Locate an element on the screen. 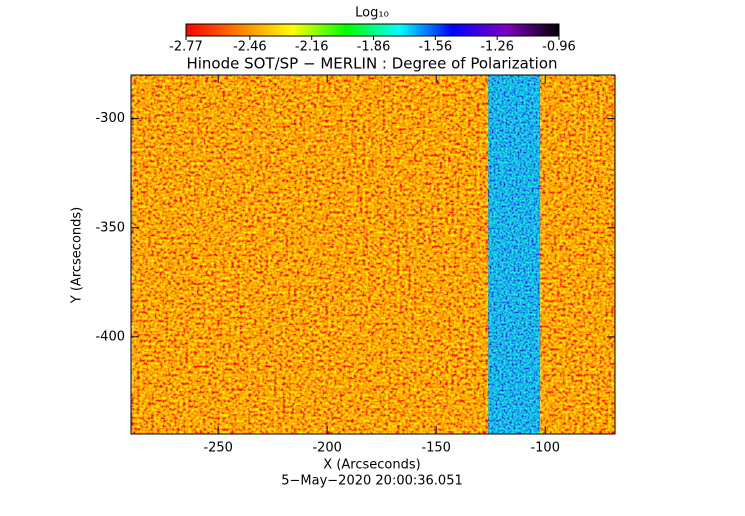  colorbar-tick-label: -2.77 is located at coordinates (186, 47).